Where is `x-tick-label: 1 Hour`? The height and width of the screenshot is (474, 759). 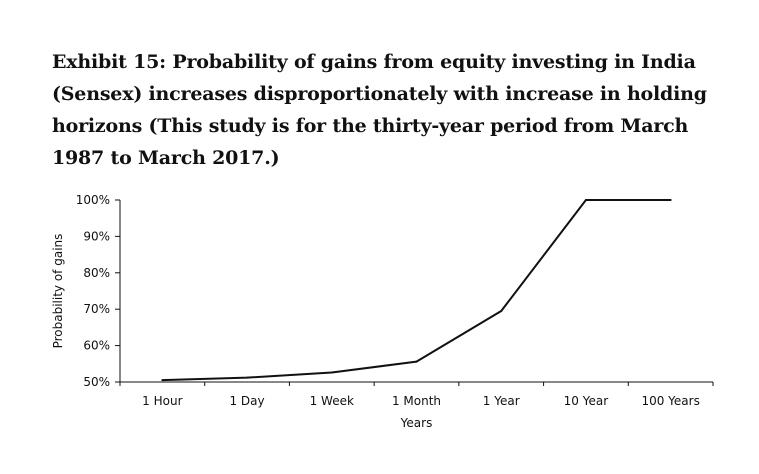
x-tick-label: 1 Hour is located at coordinates (162, 401).